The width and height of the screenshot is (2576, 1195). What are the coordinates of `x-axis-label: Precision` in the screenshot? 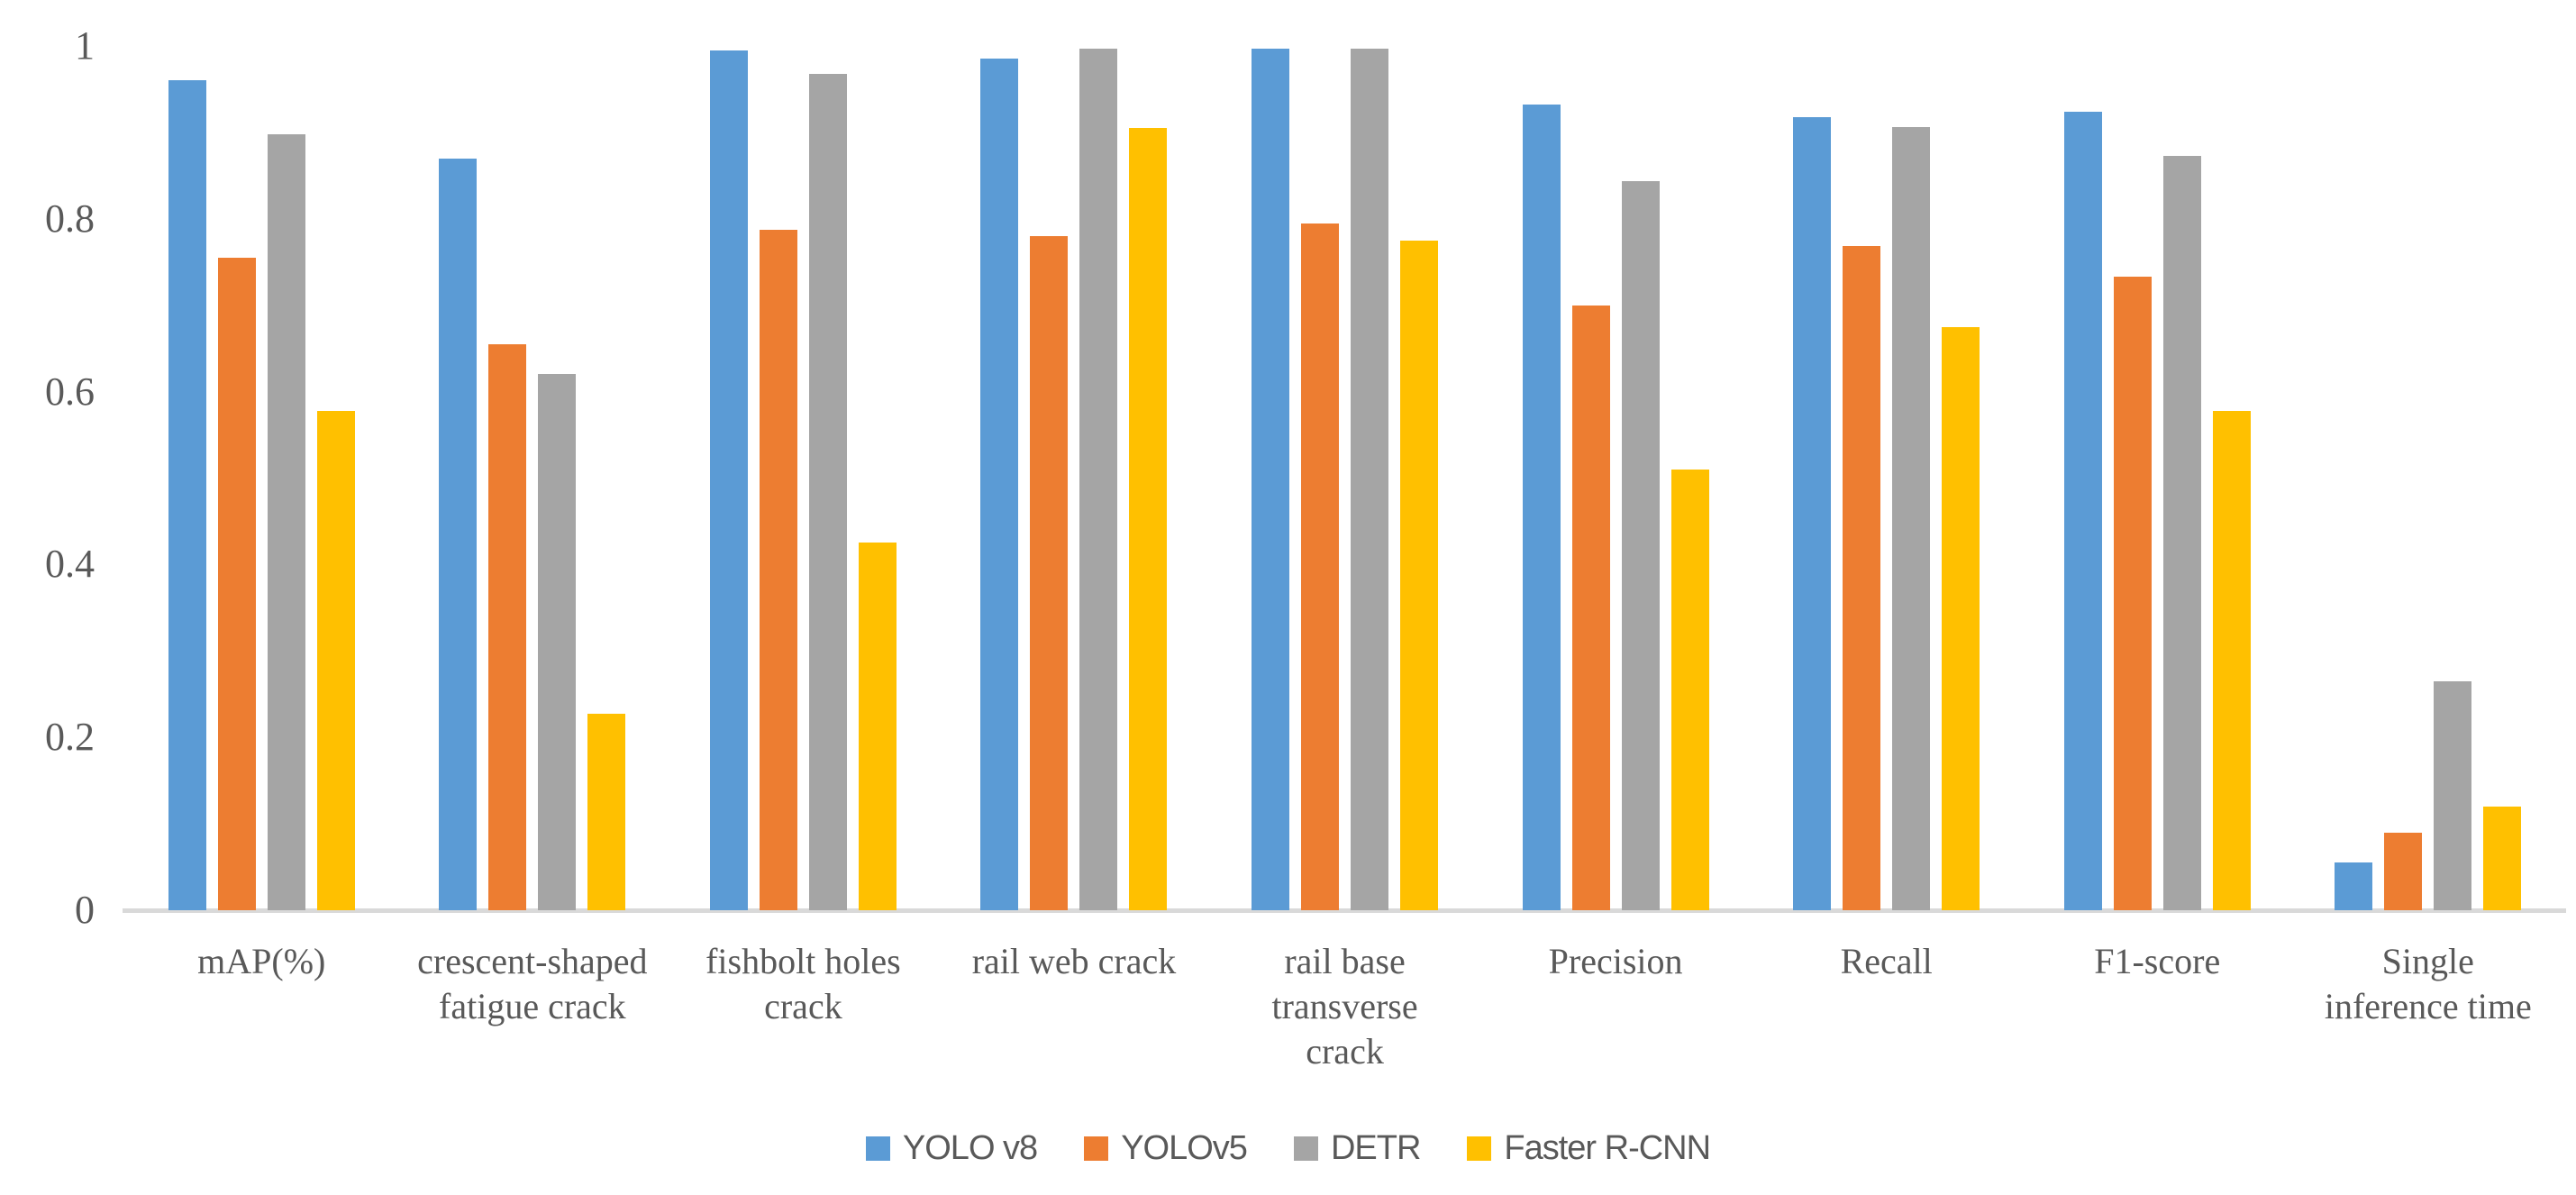 It's located at (1615, 961).